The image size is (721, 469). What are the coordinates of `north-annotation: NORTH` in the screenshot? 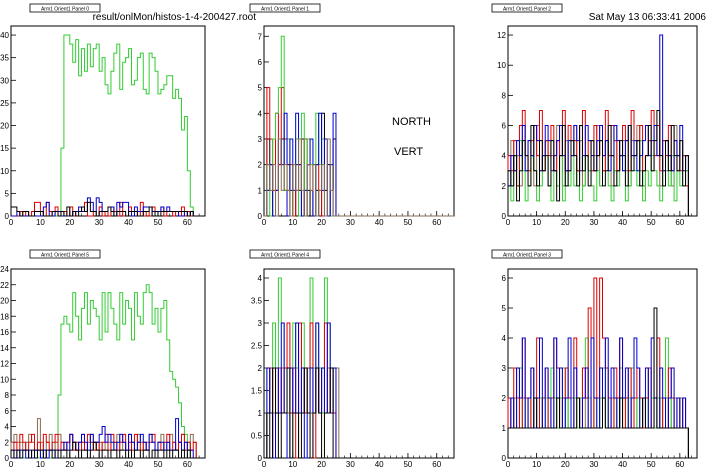 It's located at (411, 122).